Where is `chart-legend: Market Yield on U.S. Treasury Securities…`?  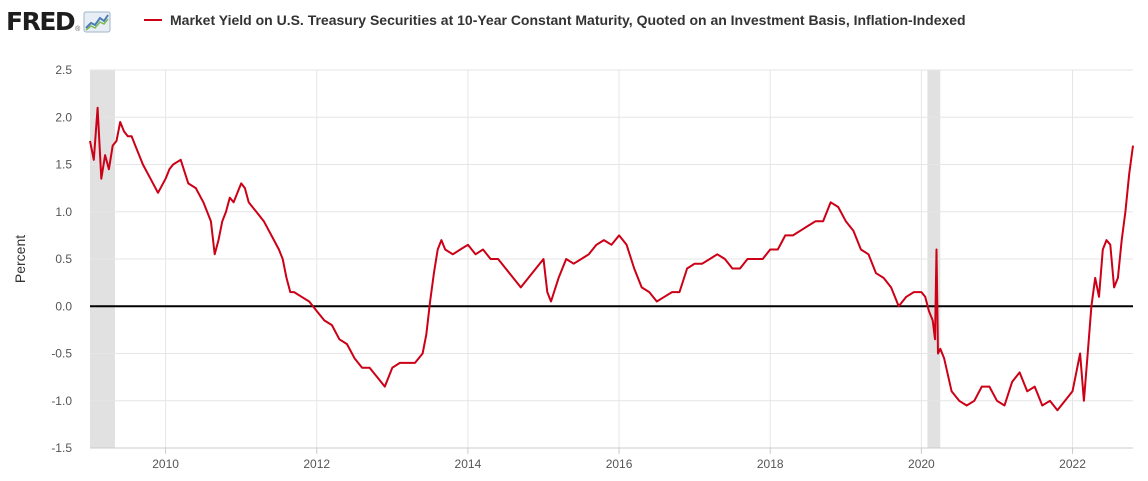
chart-legend: Market Yield on U.S. Treasury Securities… is located at coordinates (564, 20).